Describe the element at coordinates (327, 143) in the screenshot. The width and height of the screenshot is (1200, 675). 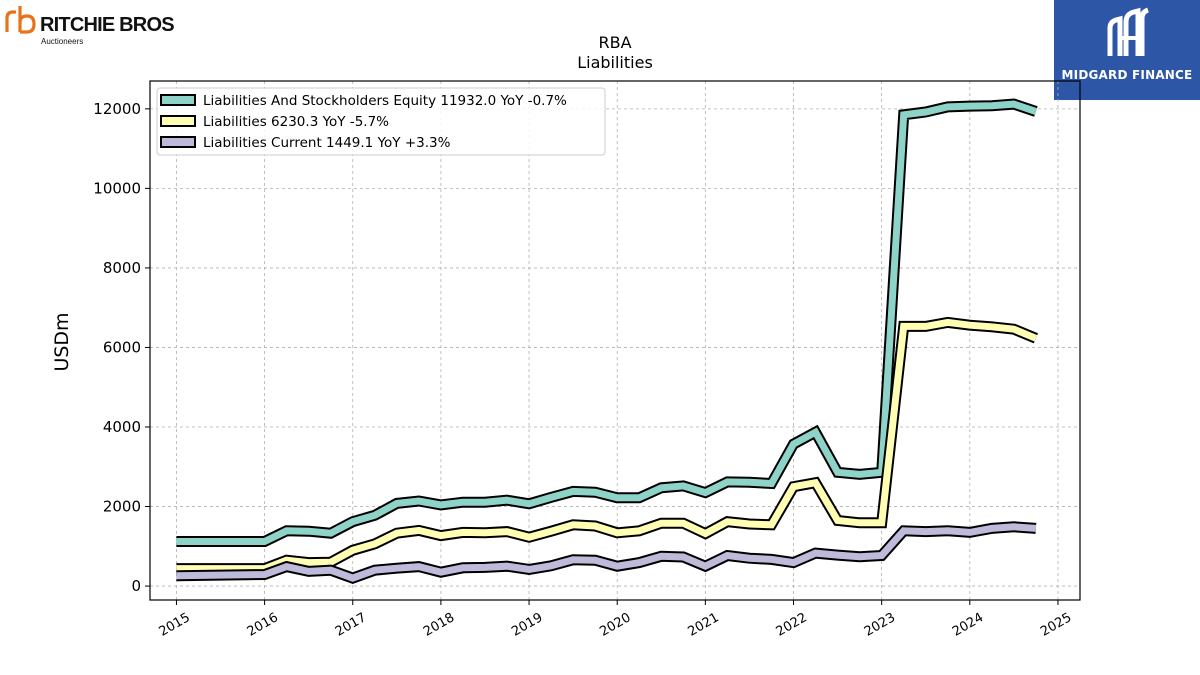
I see `legend-label: Liabilities Current 1449.1 YoY +3.3%` at that location.